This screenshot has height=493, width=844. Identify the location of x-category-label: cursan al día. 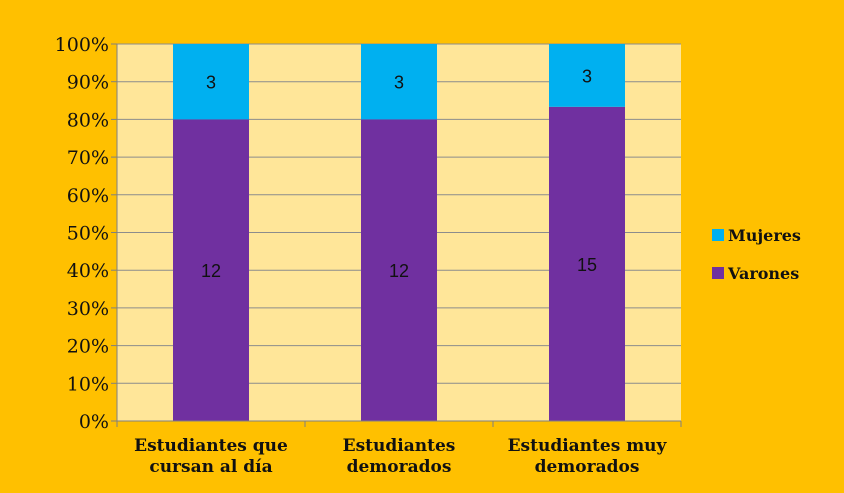
(210, 467).